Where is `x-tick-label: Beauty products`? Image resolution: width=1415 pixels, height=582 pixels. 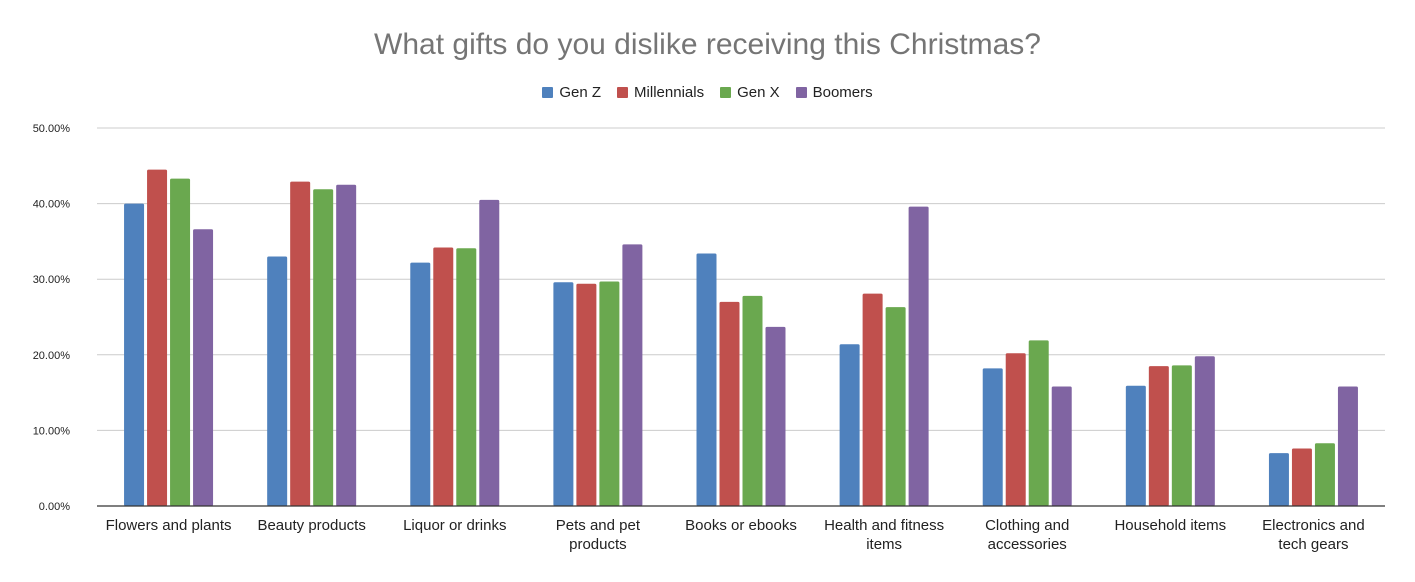 x-tick-label: Beauty products is located at coordinates (311, 525).